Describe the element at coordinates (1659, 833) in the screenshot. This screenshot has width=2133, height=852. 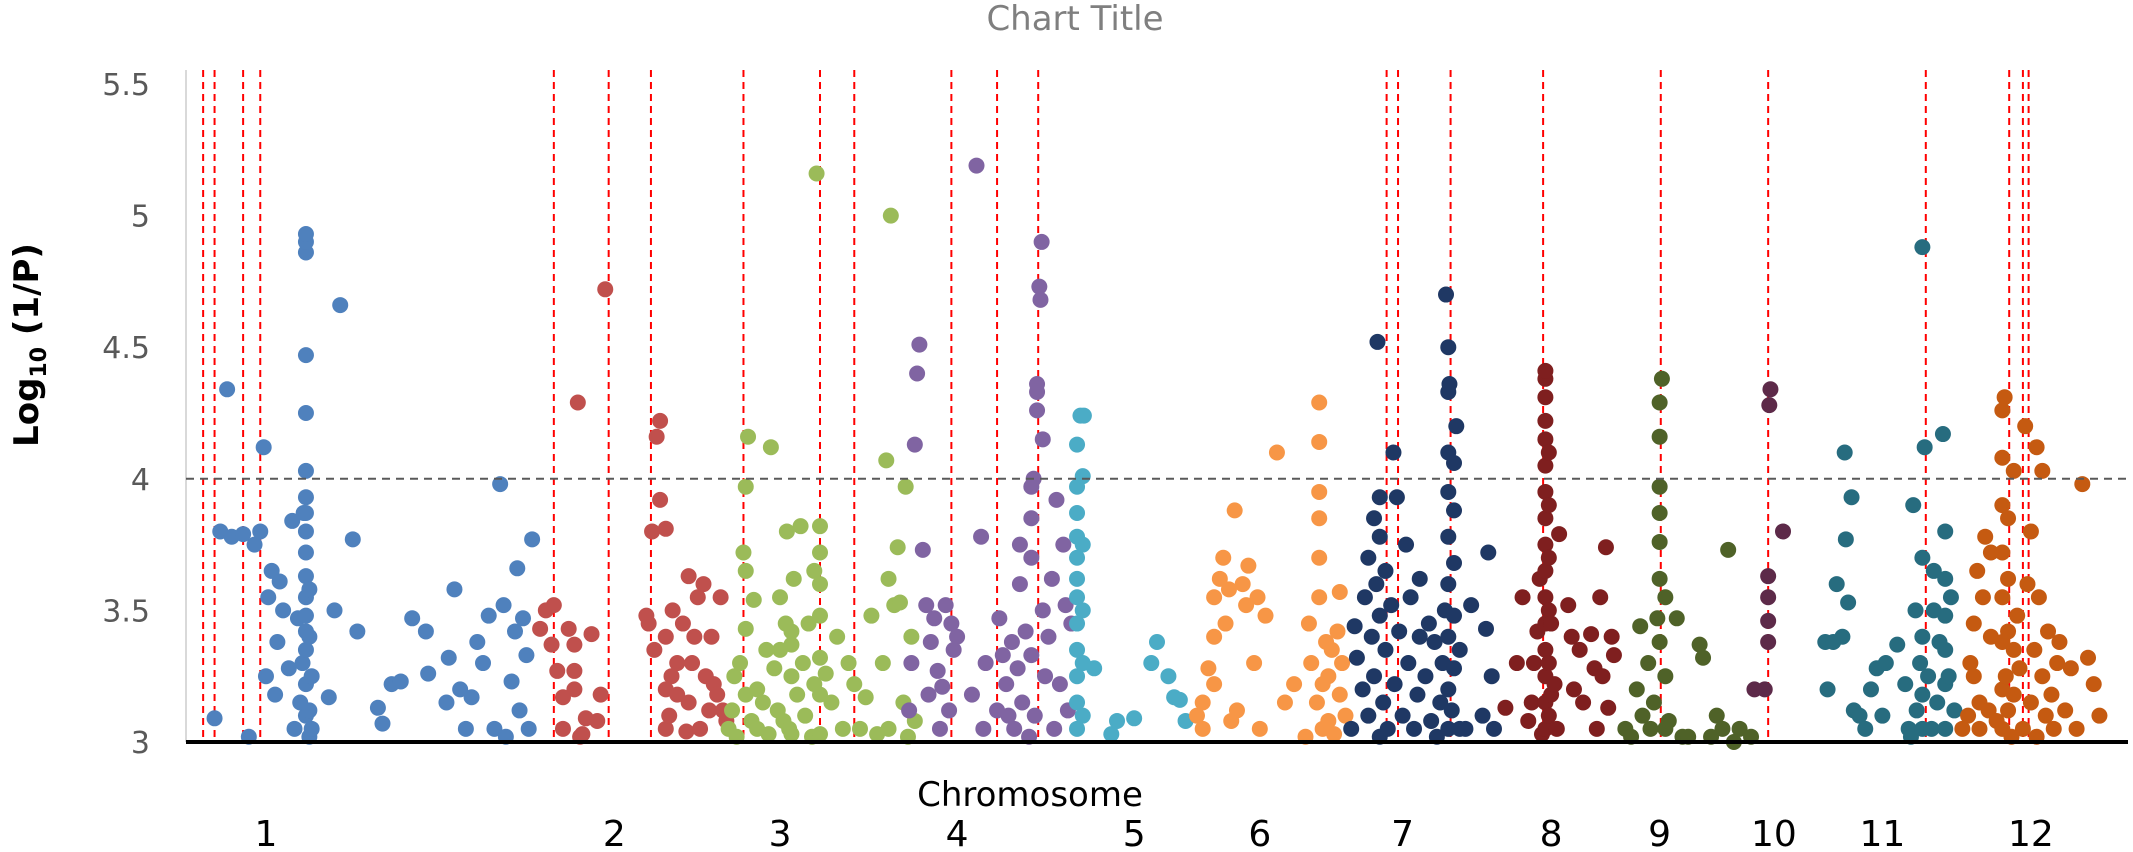
I see `chromosome-label: 9` at that location.